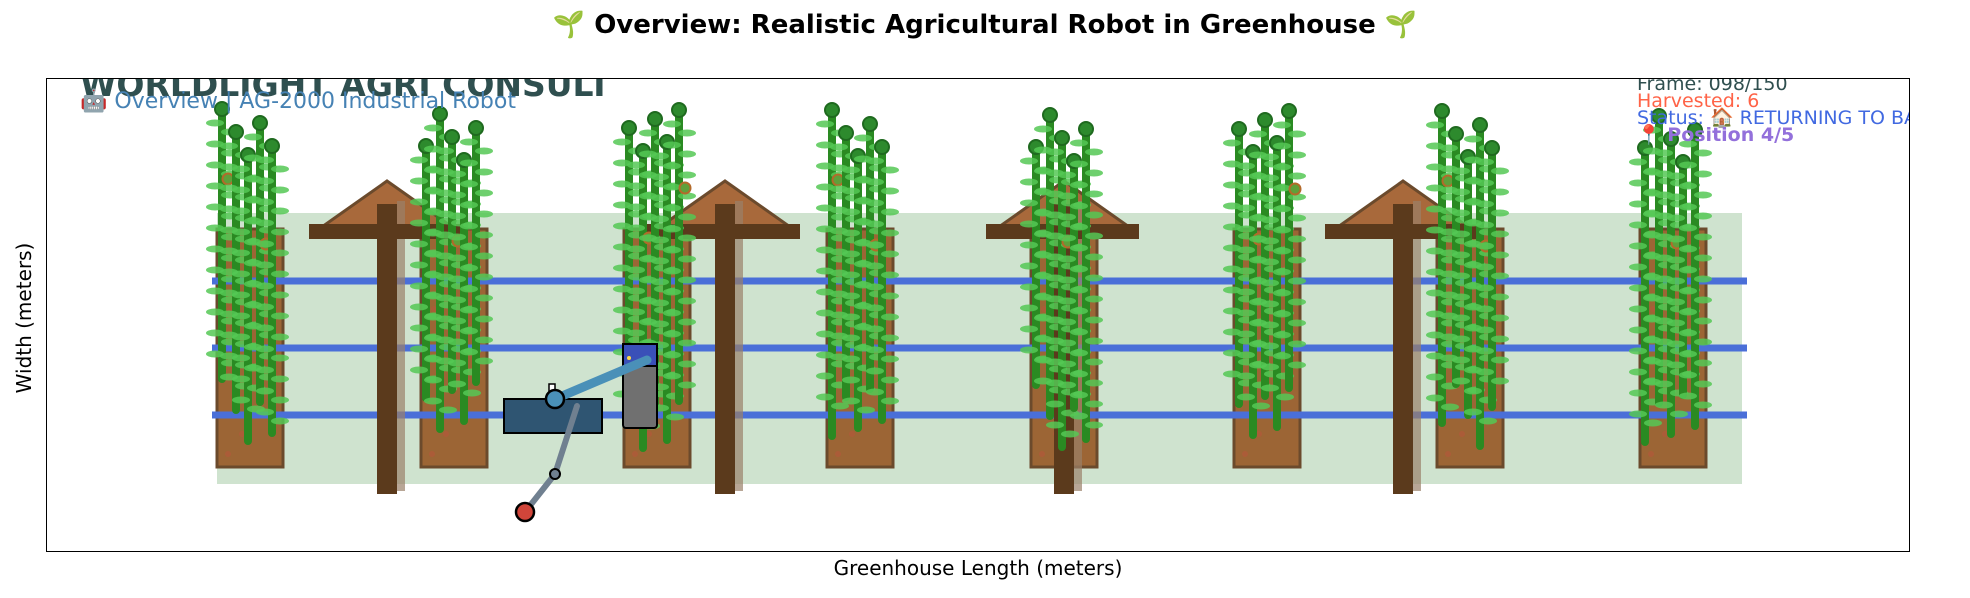 Image resolution: width=1970 pixels, height=598 pixels. Describe the element at coordinates (525, 512) in the screenshot. I see `robot-gripper` at that location.